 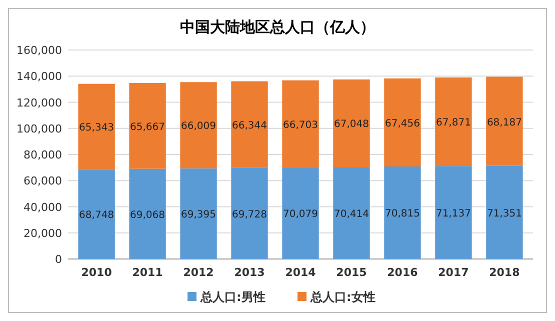 I want to click on y-tick-label: 20,000, so click(x=43, y=233).